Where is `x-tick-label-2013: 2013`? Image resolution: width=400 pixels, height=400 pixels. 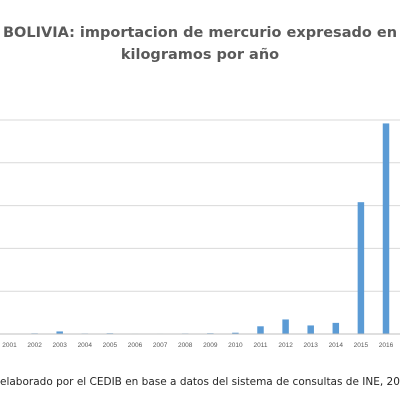
x-tick-label-2013: 2013 is located at coordinates (310, 345).